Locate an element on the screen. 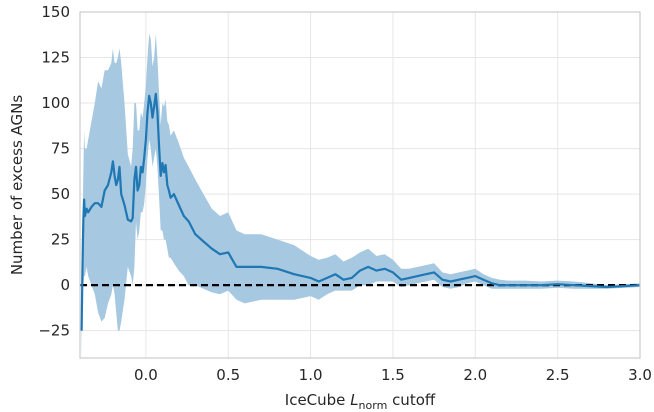  x-axis-label-symbol: L is located at coordinates (354, 400).